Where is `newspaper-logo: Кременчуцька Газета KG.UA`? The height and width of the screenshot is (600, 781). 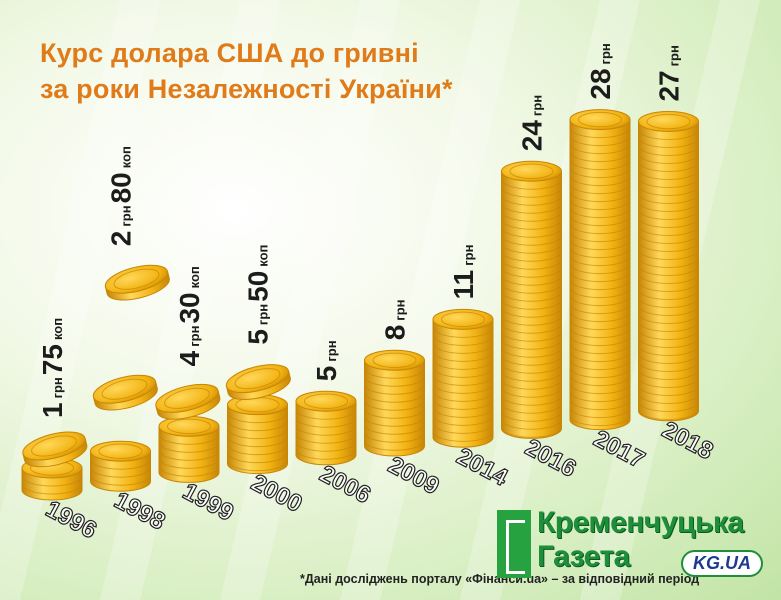 newspaper-logo: Кременчуцька Газета KG.UA is located at coordinates (632, 545).